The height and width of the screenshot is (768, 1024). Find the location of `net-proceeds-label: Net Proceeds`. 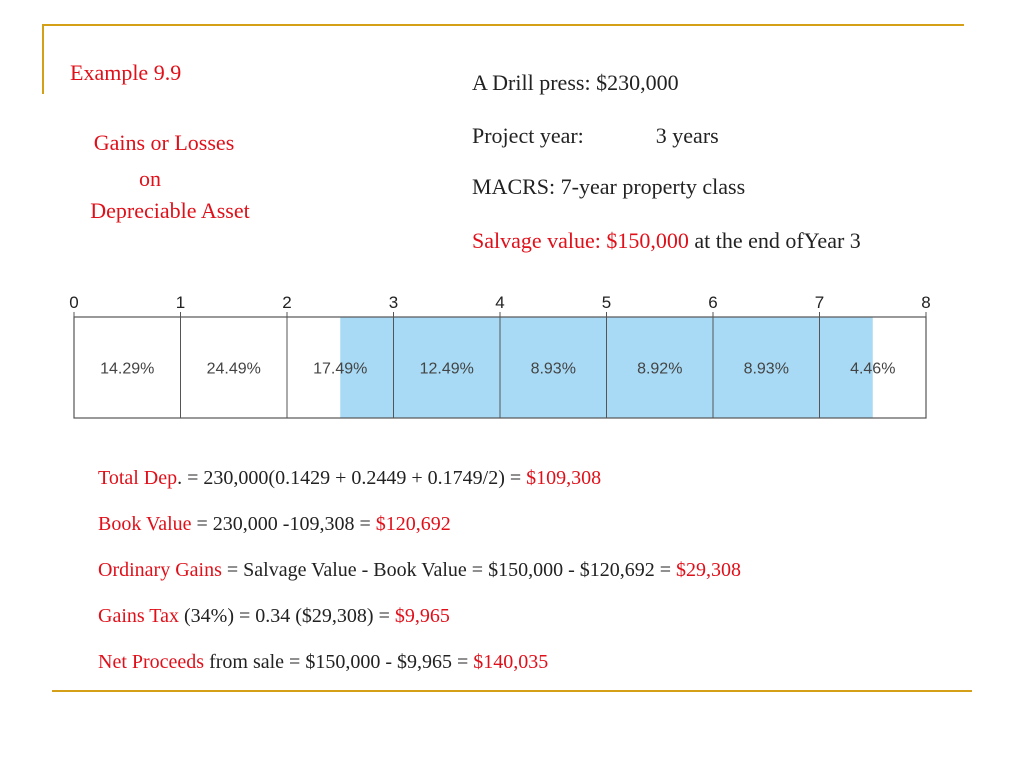

net-proceeds-label: Net Proceeds is located at coordinates (151, 662).